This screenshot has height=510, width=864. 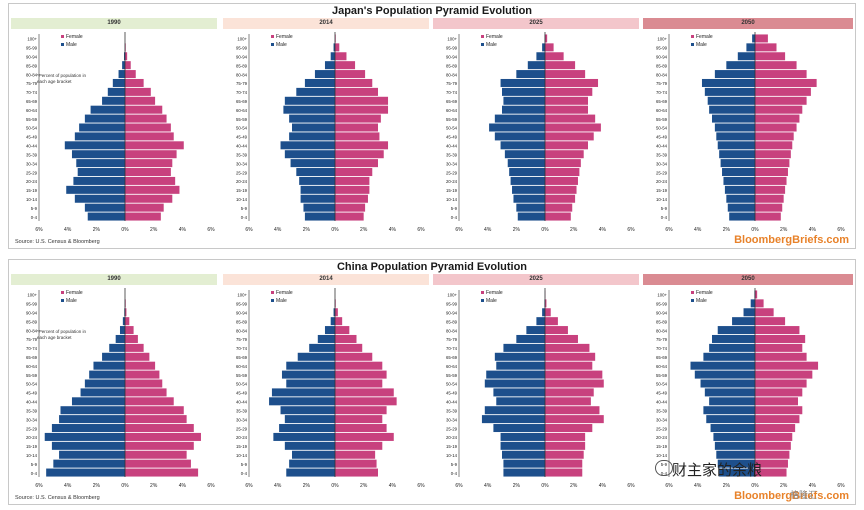 I want to click on legend-male-label: Male, so click(x=71, y=45).